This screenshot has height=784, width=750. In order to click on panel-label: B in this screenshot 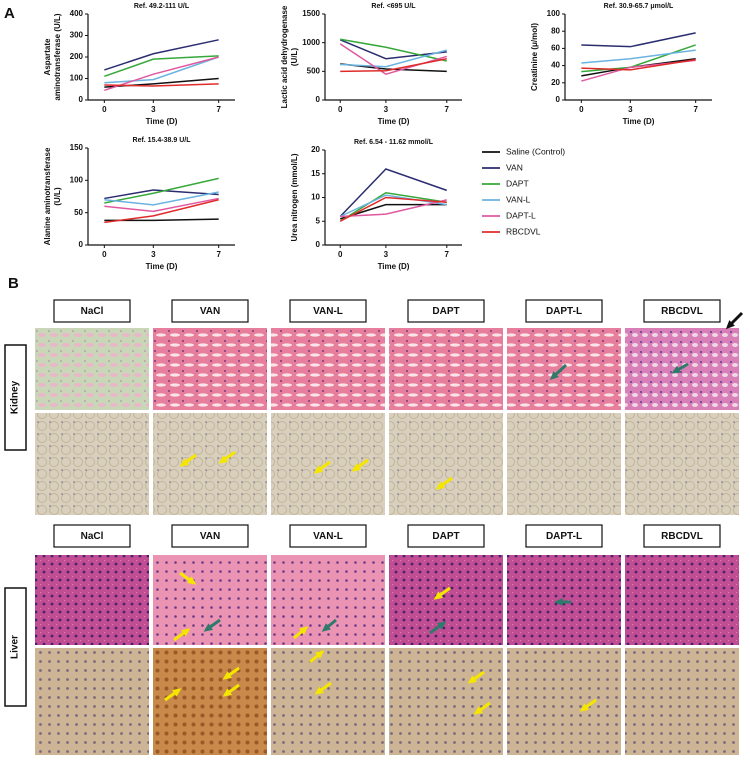, I will do `click(13, 283)`.